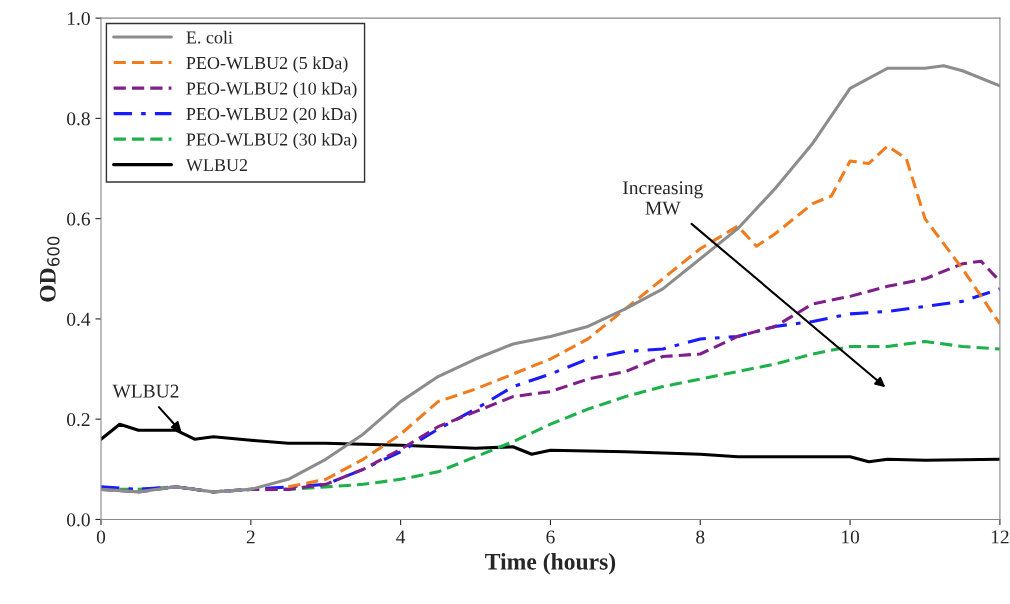 Image resolution: width=1010 pixels, height=604 pixels. Describe the element at coordinates (216, 165) in the screenshot. I see `legend-label: WLBU2` at that location.